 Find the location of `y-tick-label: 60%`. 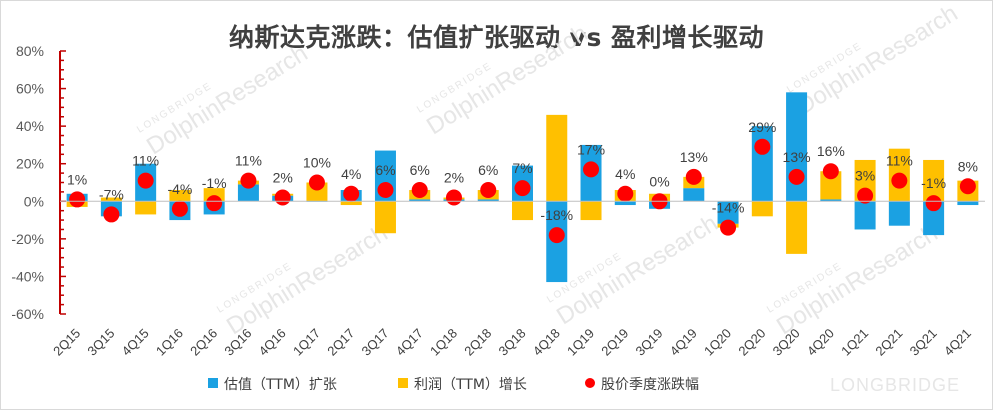

y-tick-label: 60% is located at coordinates (30, 89).